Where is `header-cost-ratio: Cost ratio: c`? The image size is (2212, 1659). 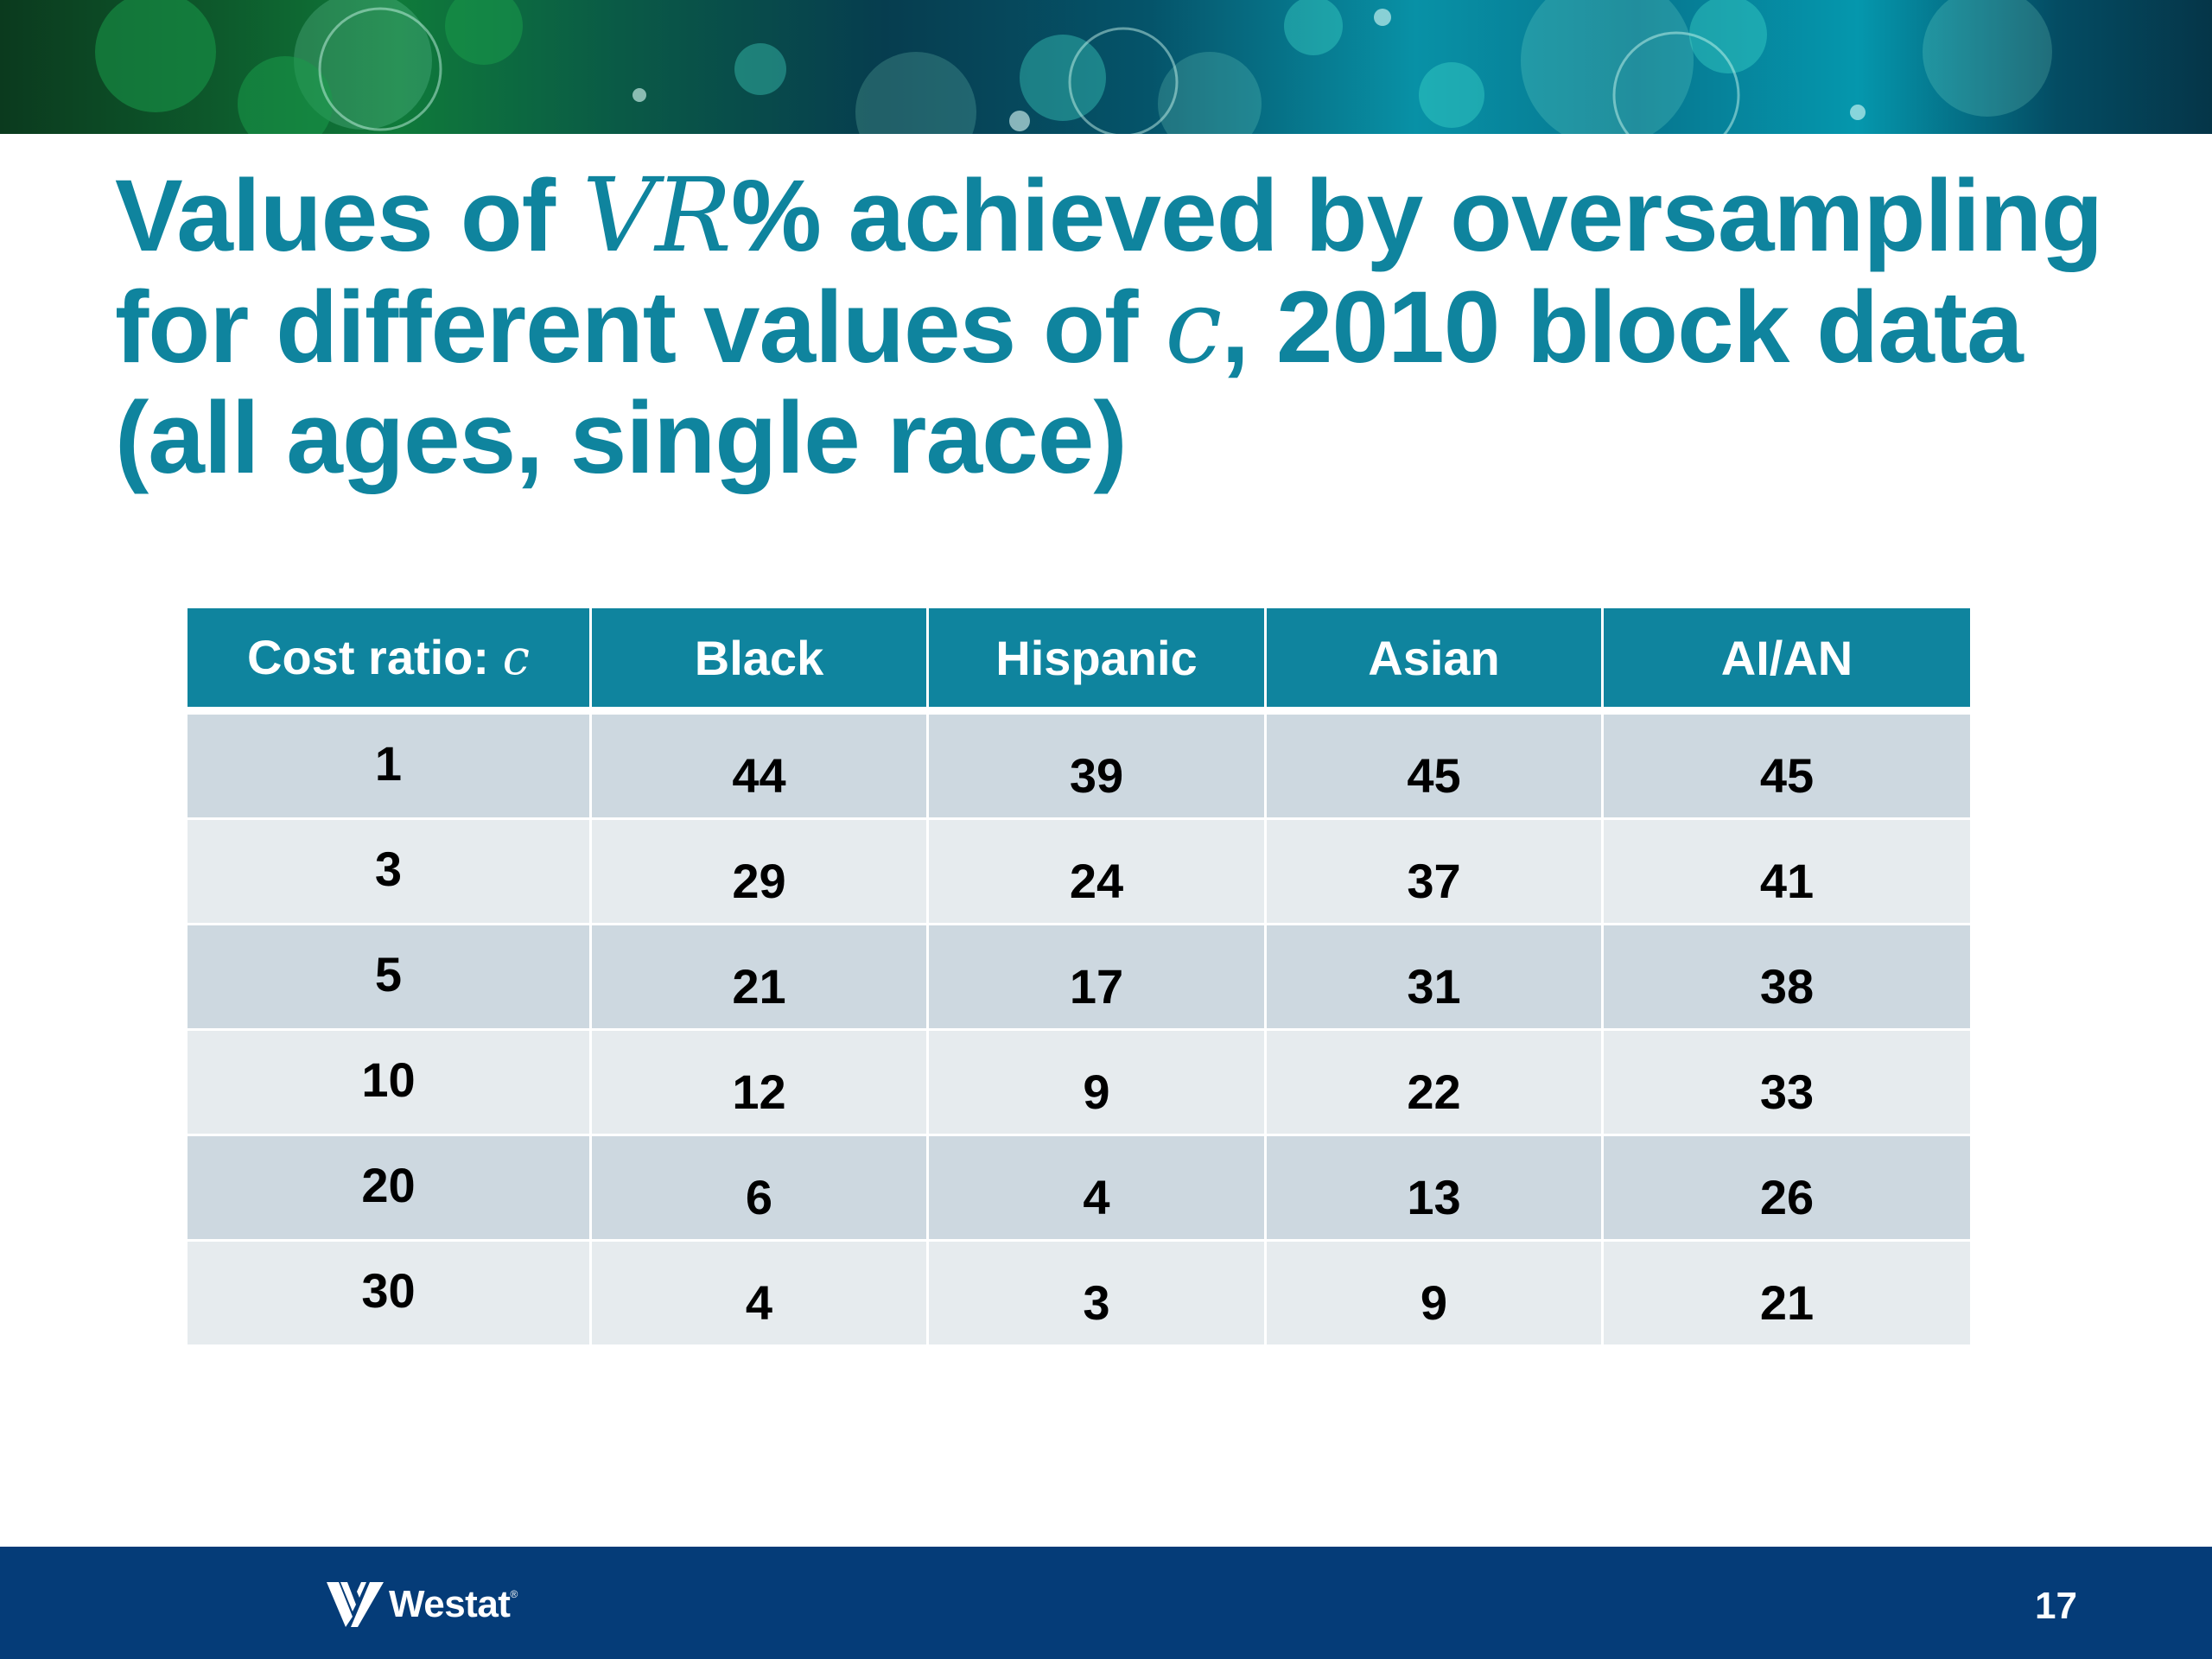 header-cost-ratio: Cost ratio: c is located at coordinates (388, 661).